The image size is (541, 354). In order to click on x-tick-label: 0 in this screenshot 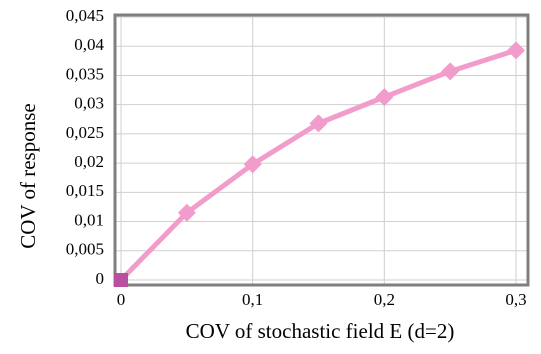, I will do `click(121, 299)`.